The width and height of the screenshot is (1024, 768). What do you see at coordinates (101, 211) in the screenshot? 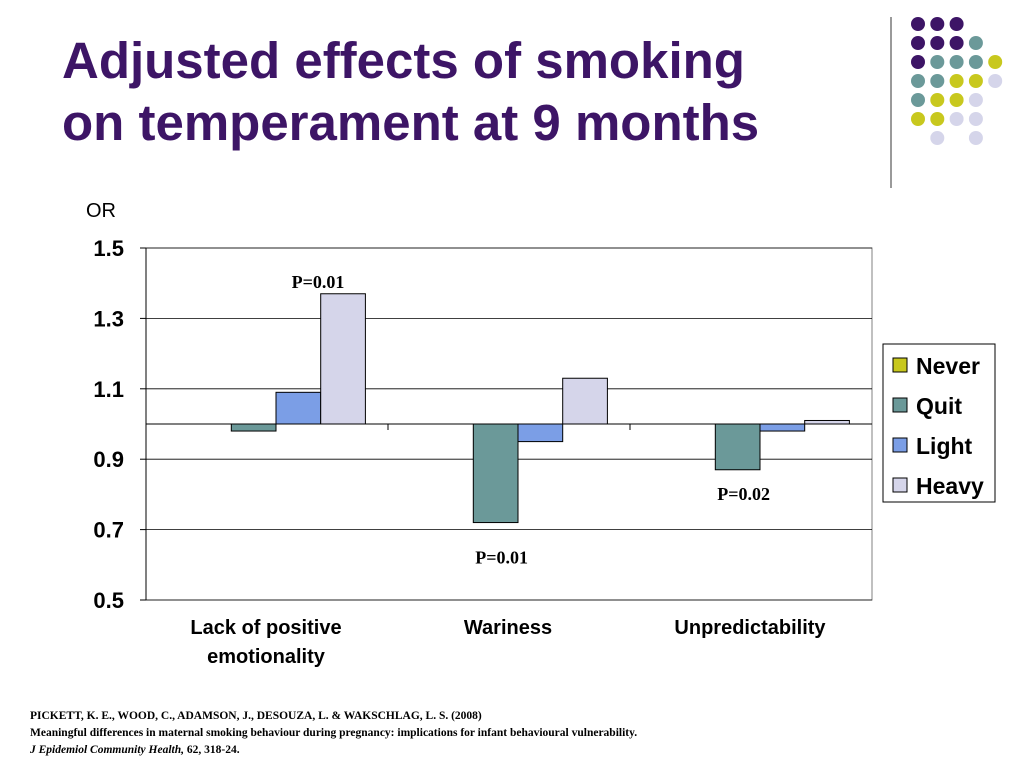
I see `y-axis-label: OR` at bounding box center [101, 211].